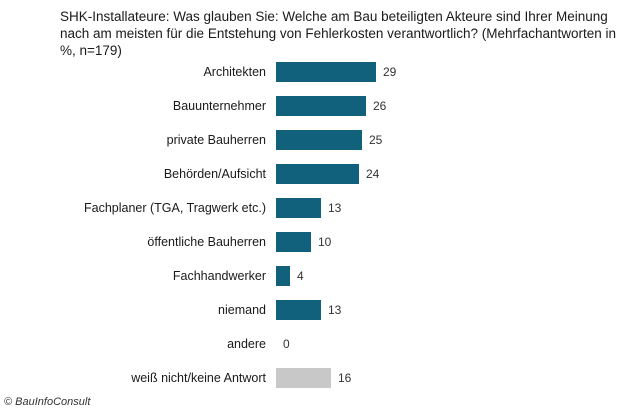 The width and height of the screenshot is (640, 415). What do you see at coordinates (198, 378) in the screenshot?
I see `category-label: weiß nicht/keine Antwort` at bounding box center [198, 378].